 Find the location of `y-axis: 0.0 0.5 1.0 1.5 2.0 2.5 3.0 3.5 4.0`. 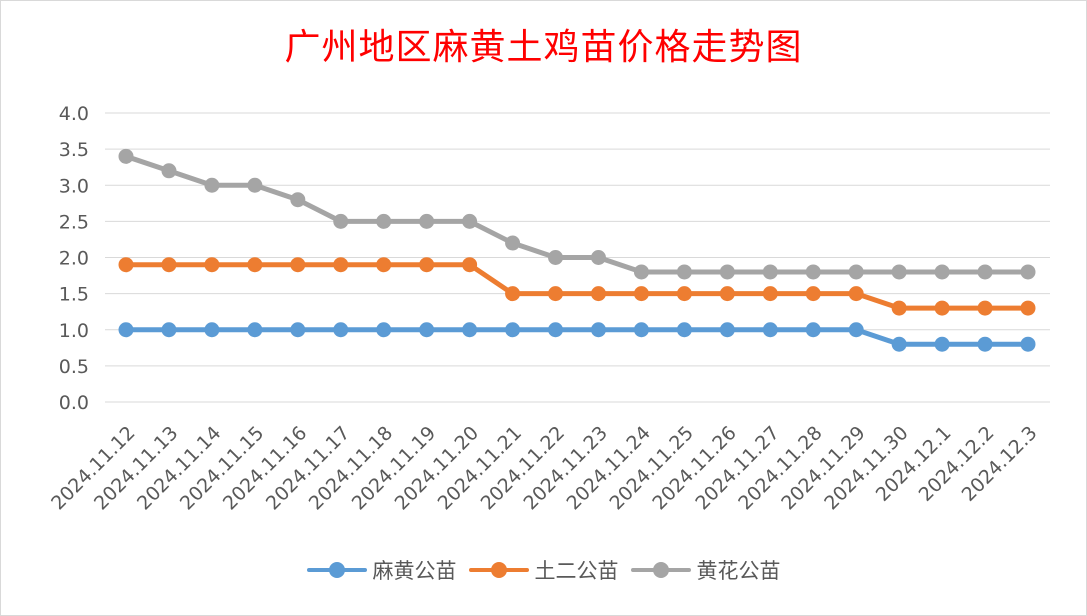

y-axis: 0.0 0.5 1.0 1.5 2.0 2.5 3.0 3.5 4.0 is located at coordinates (74, 258).